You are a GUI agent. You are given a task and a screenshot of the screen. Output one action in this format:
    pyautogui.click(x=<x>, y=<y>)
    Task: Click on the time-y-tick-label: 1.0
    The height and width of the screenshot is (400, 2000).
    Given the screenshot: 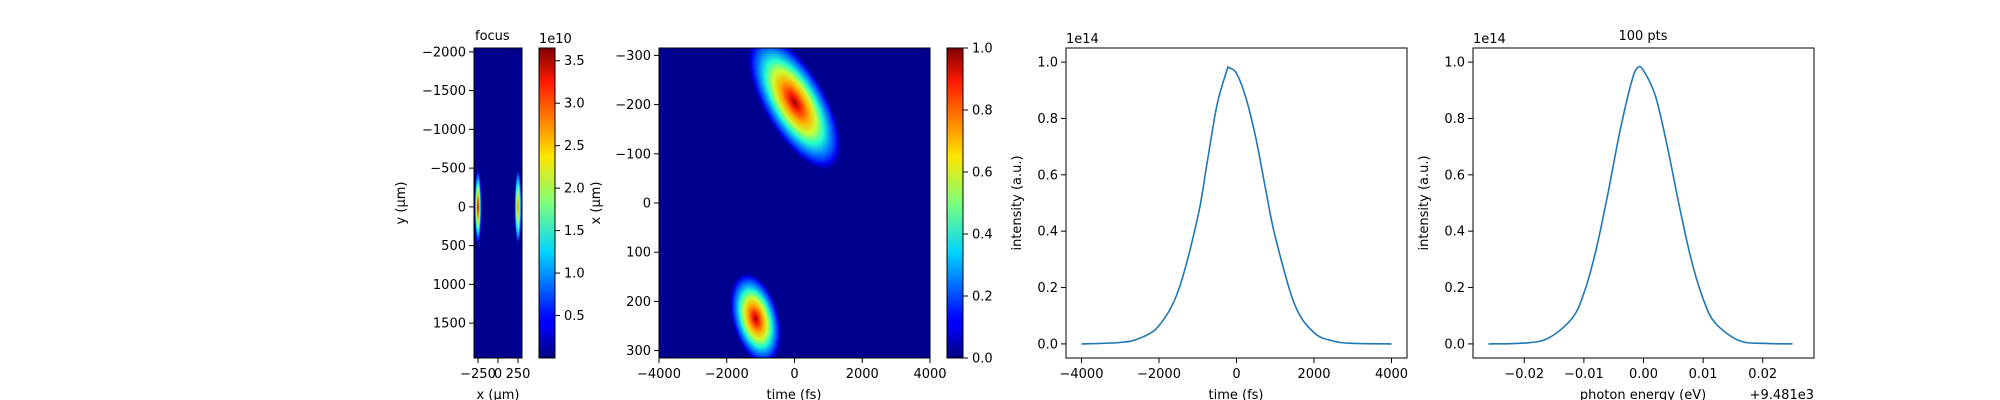 What is the action you would take?
    pyautogui.click(x=1047, y=63)
    